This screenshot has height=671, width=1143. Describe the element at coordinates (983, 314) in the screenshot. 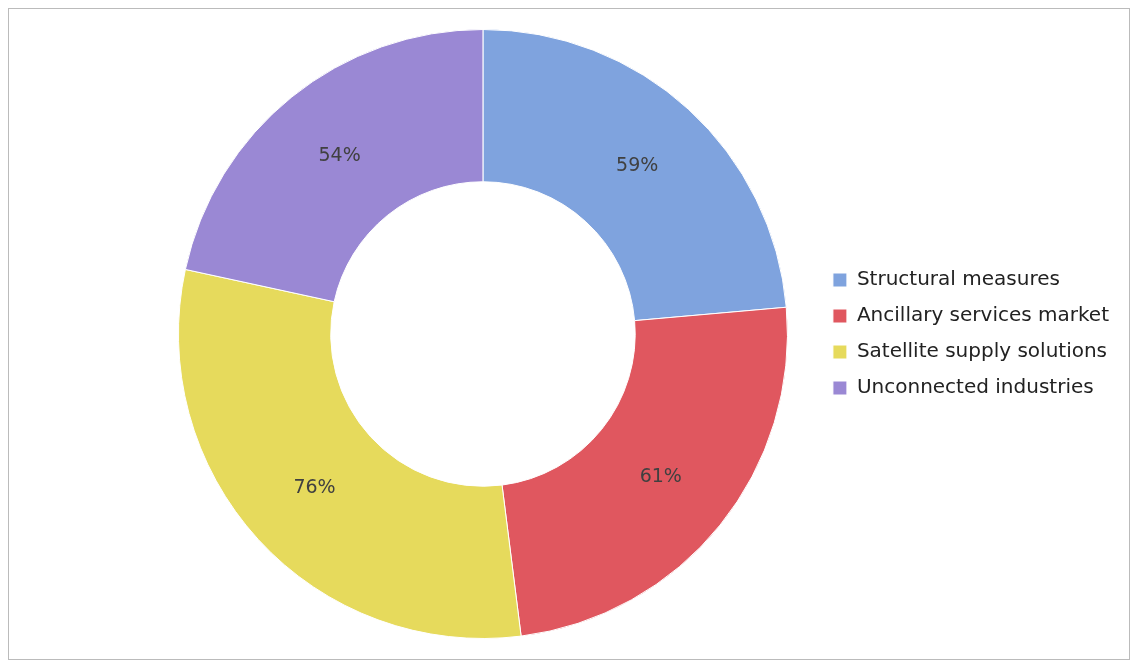

I see `legend-label: Ancillary services market` at that location.